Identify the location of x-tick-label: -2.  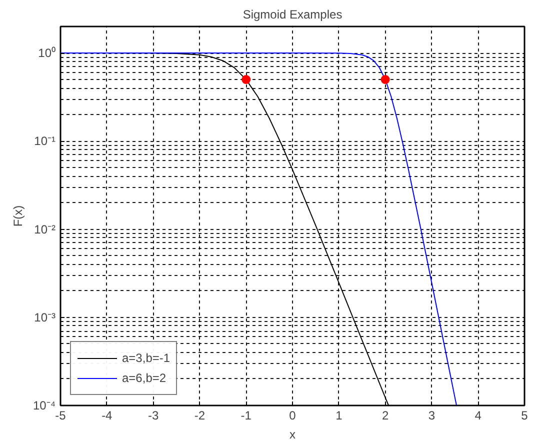
(200, 415).